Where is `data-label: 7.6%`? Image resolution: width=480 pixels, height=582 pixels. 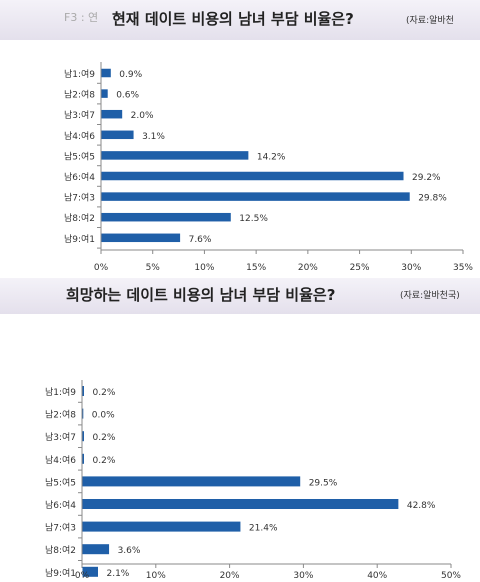 data-label: 7.6% is located at coordinates (200, 240).